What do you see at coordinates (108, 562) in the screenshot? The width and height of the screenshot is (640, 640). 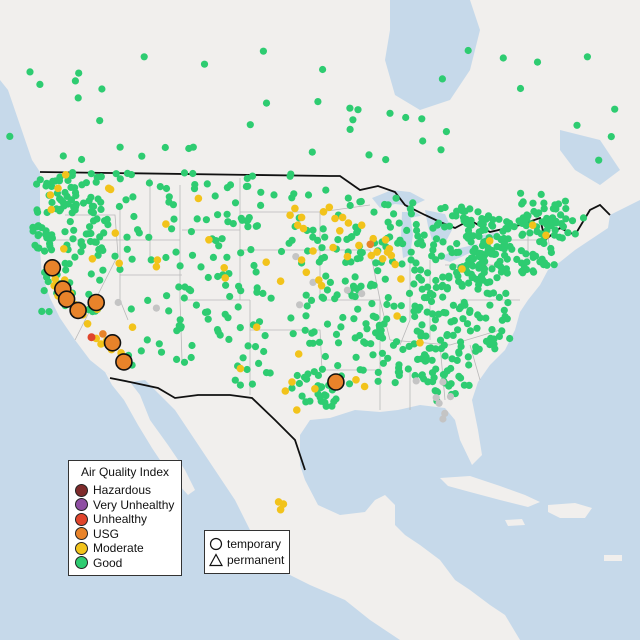 I see `legend-label: Good` at bounding box center [108, 562].